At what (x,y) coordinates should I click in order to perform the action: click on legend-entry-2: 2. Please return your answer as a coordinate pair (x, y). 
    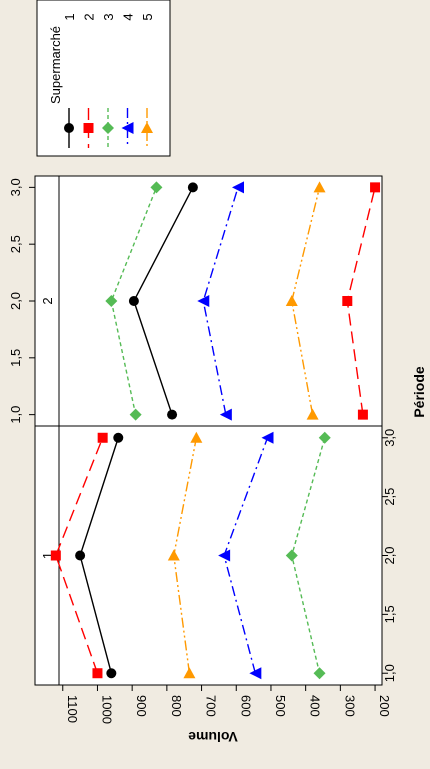
    Looking at the image, I should click on (89, 80).